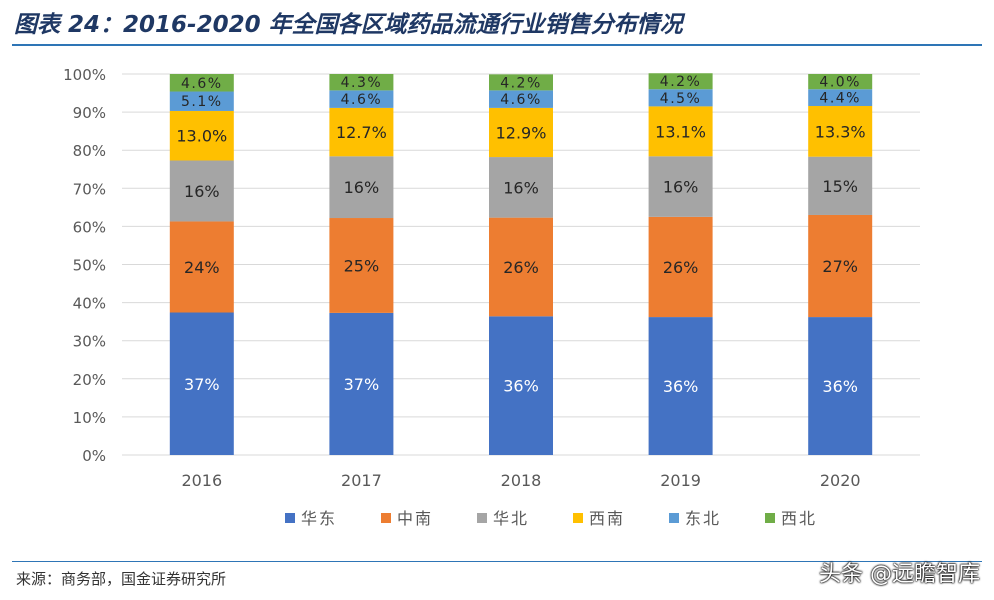  I want to click on title-divider, so click(497, 45).